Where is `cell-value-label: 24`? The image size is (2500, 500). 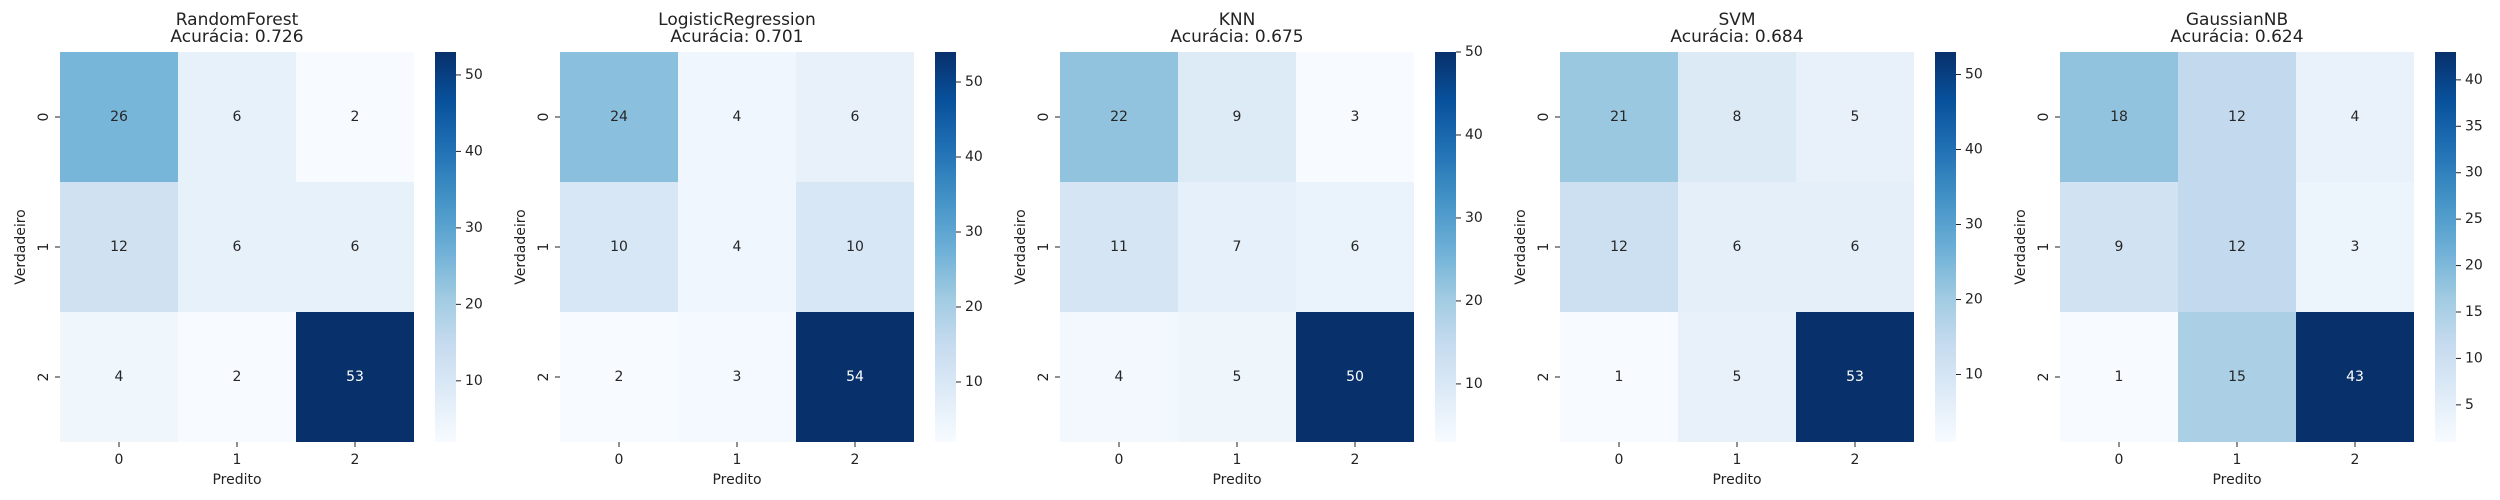
cell-value-label: 24 is located at coordinates (619, 117).